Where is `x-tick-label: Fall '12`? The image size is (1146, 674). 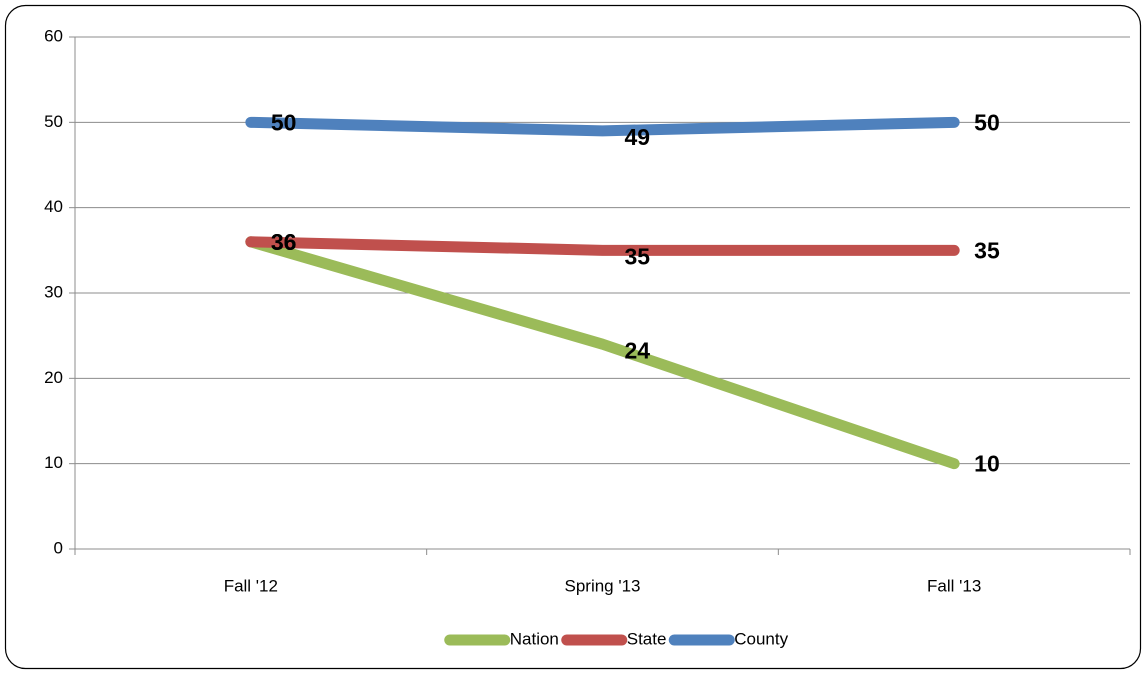
x-tick-label: Fall '12 is located at coordinates (251, 585).